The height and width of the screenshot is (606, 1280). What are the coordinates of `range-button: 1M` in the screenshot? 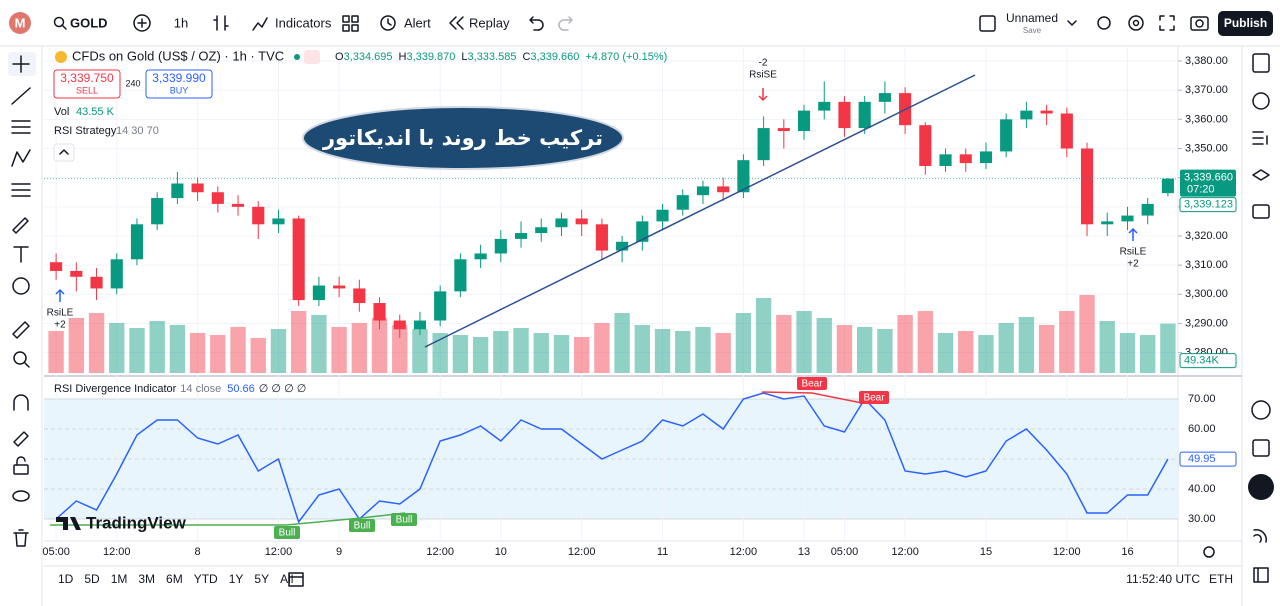 It's located at (119, 579).